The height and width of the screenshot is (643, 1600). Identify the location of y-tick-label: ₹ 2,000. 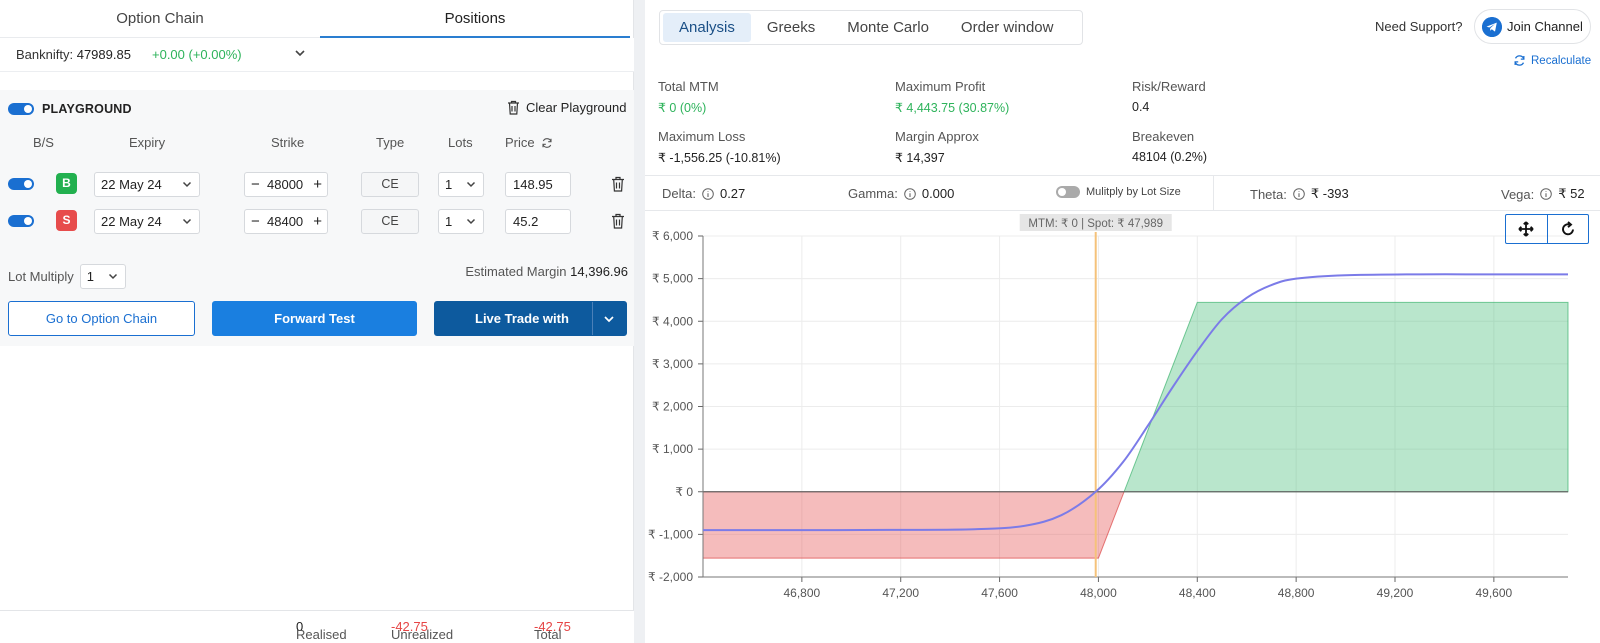
(672, 407).